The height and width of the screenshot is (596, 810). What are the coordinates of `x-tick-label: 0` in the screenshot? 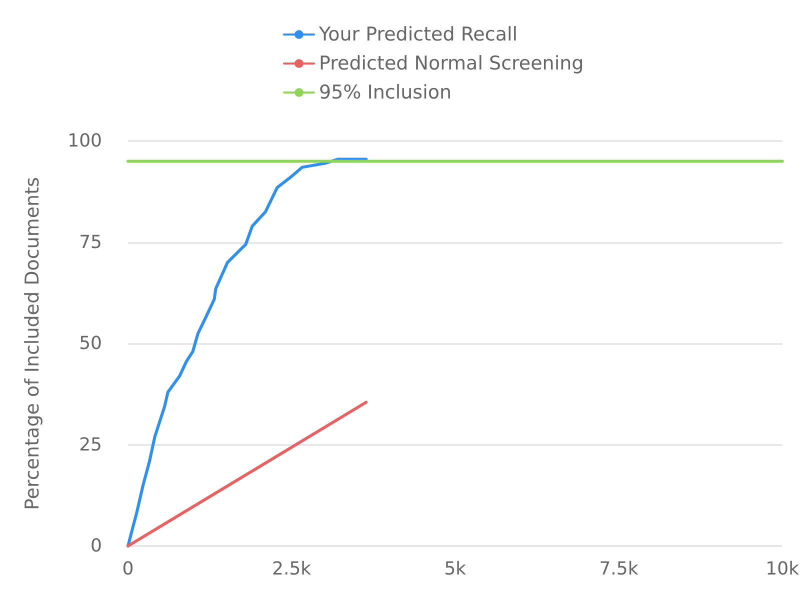 It's located at (128, 569).